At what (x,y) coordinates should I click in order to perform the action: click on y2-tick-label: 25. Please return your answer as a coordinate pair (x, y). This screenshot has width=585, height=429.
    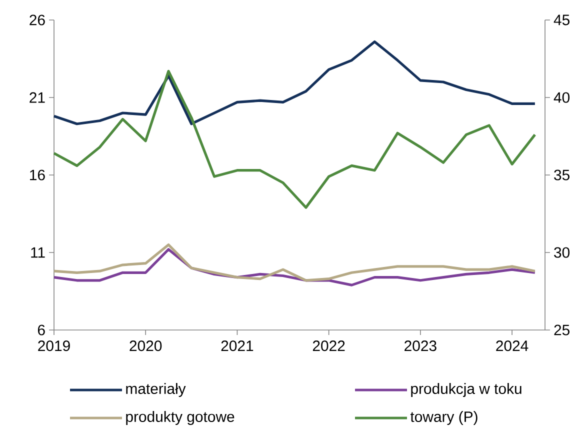
    Looking at the image, I should click on (562, 330).